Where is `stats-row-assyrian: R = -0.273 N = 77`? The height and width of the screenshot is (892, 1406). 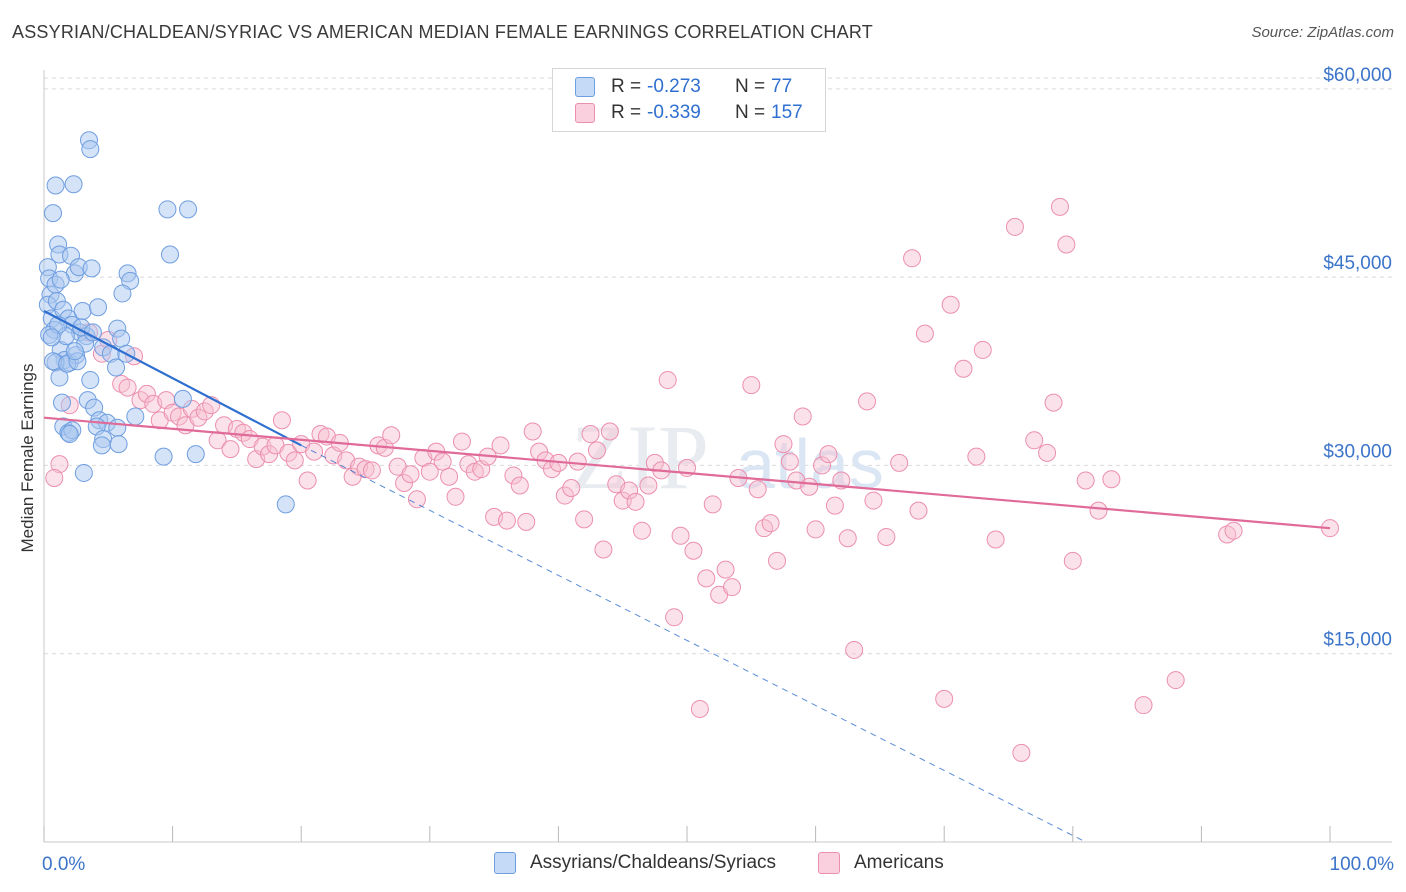
stats-row-assyrian: R = -0.273 N = 77 is located at coordinates (683, 87).